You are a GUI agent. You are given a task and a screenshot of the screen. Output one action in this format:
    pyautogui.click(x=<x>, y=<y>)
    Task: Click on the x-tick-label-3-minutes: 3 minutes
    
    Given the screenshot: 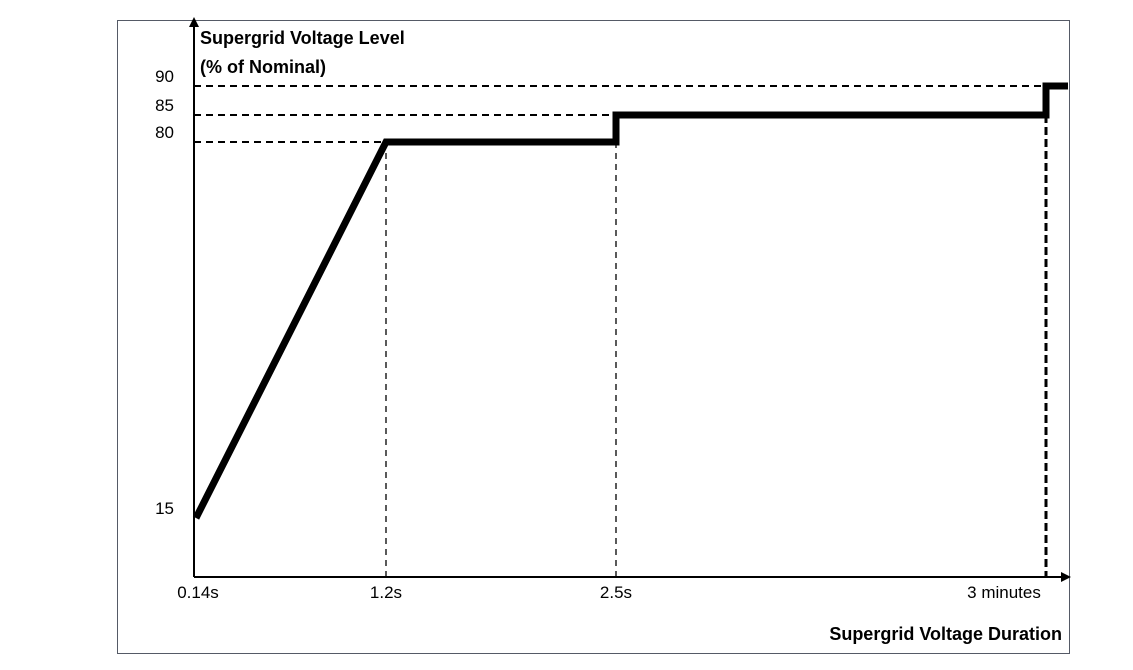 What is the action you would take?
    pyautogui.click(x=1004, y=592)
    